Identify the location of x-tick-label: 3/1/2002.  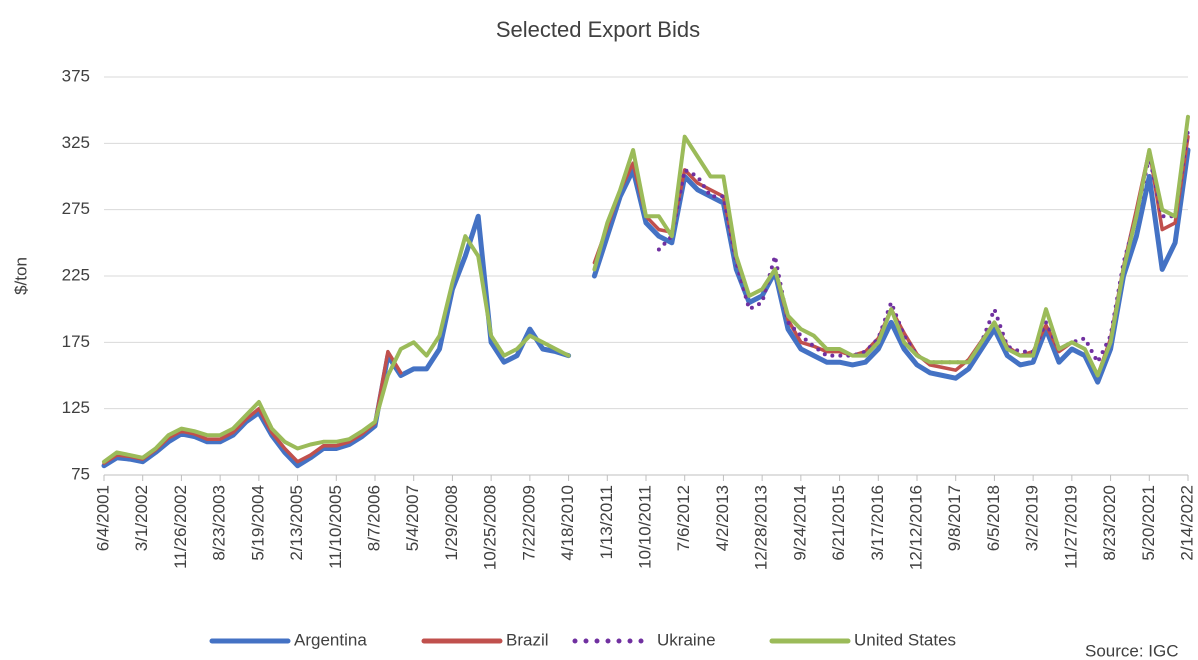
(141, 518).